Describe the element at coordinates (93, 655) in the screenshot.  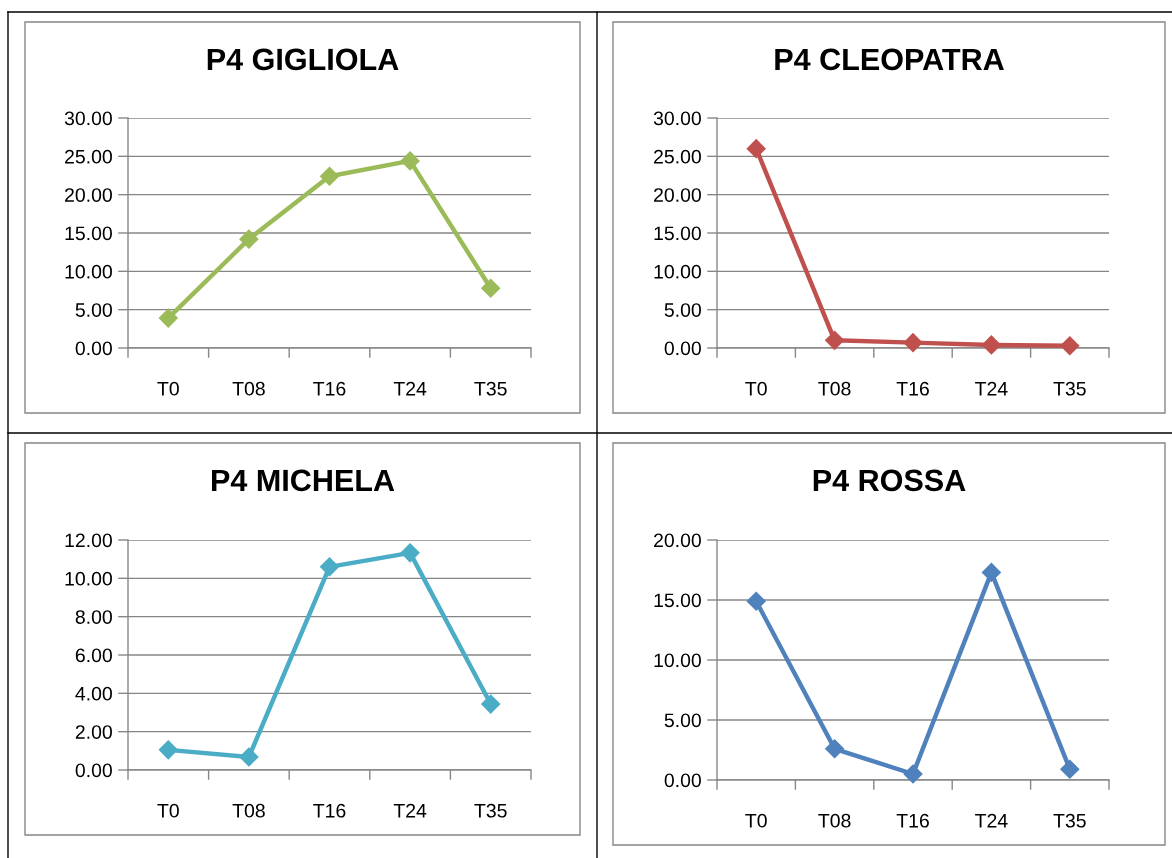
I see `y-tick-label: 6.00` at that location.